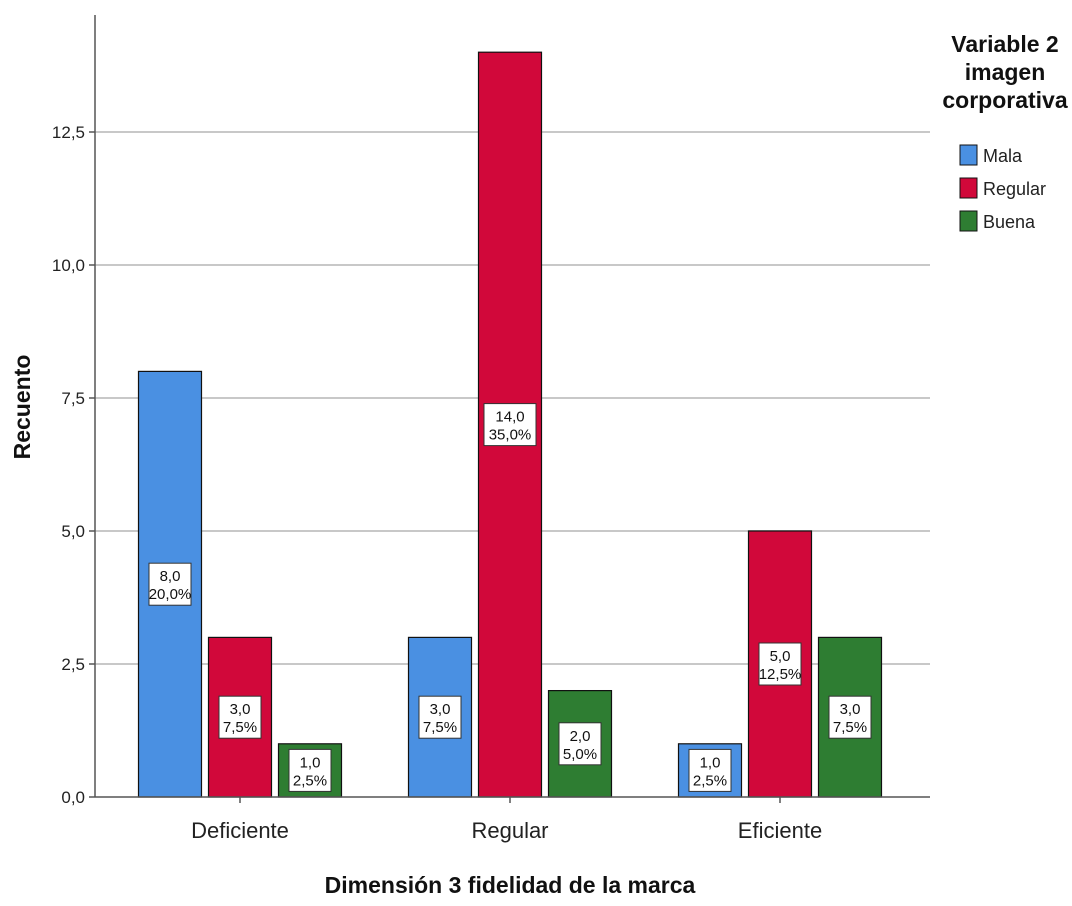 The image size is (1072, 906). I want to click on legend-label-regular: Regular, so click(1014, 189).